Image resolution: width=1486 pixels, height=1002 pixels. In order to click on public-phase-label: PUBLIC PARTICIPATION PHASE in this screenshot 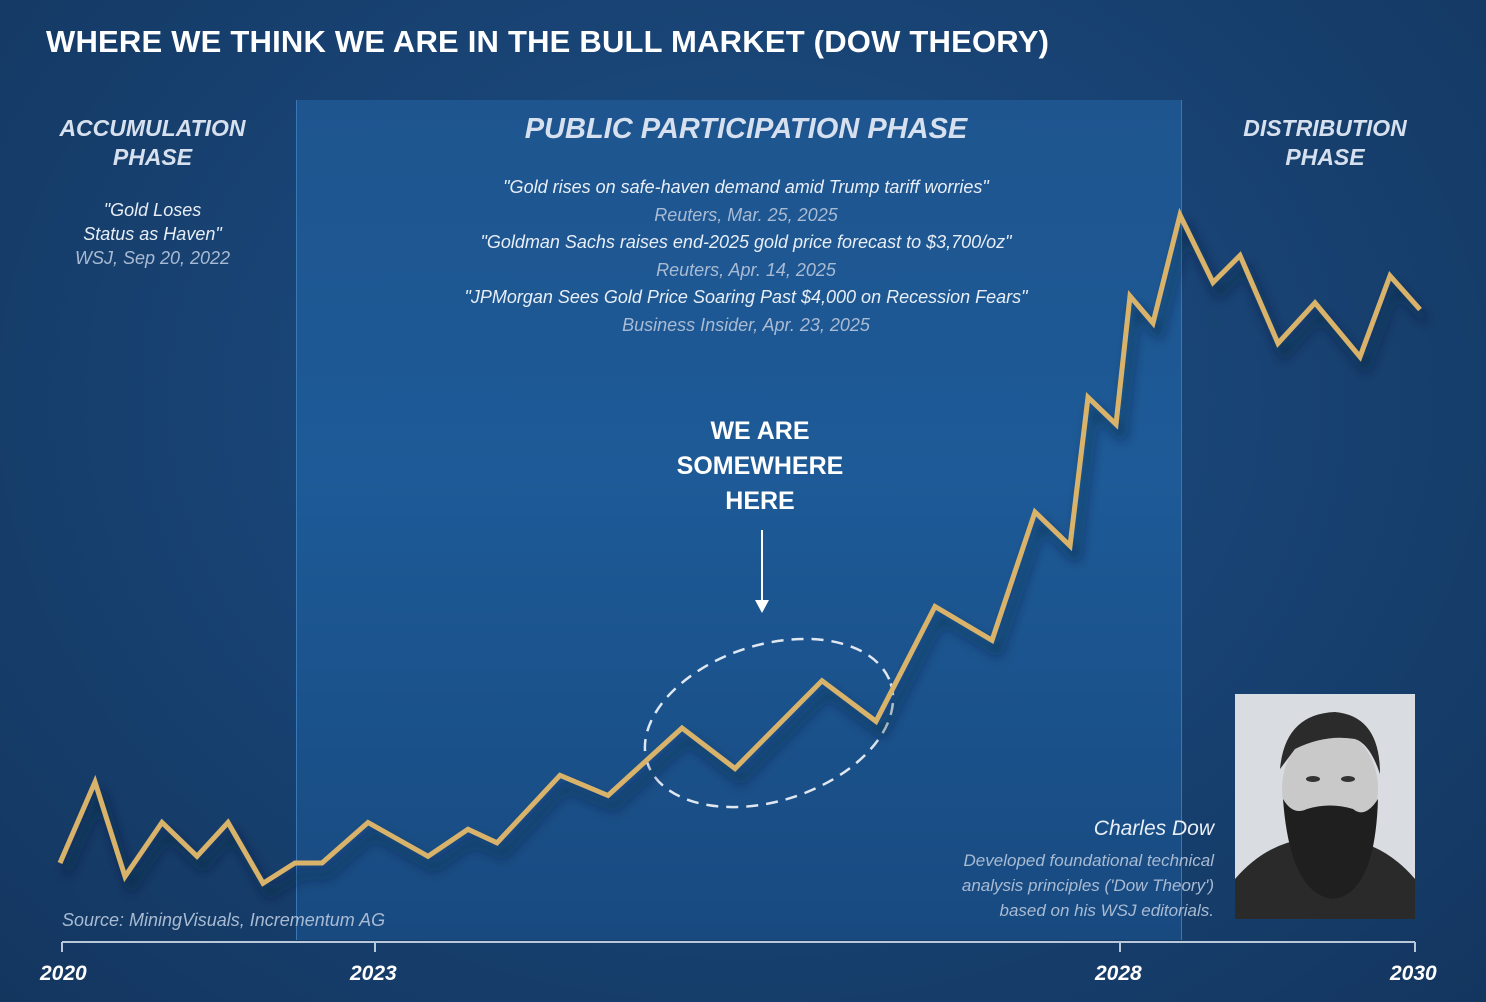, I will do `click(746, 129)`.